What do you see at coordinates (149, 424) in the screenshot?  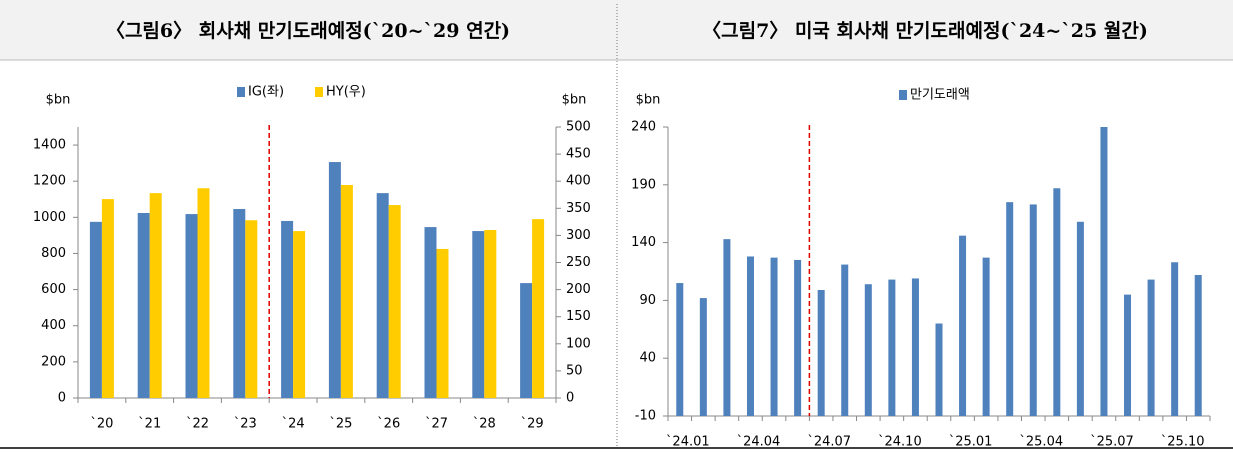 I see `x-tick-label: `21` at bounding box center [149, 424].